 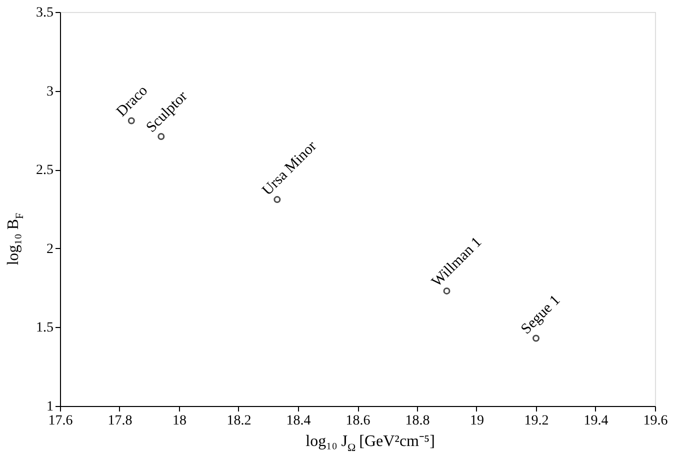 I want to click on x-tick-label: 18.6, so click(x=358, y=421).